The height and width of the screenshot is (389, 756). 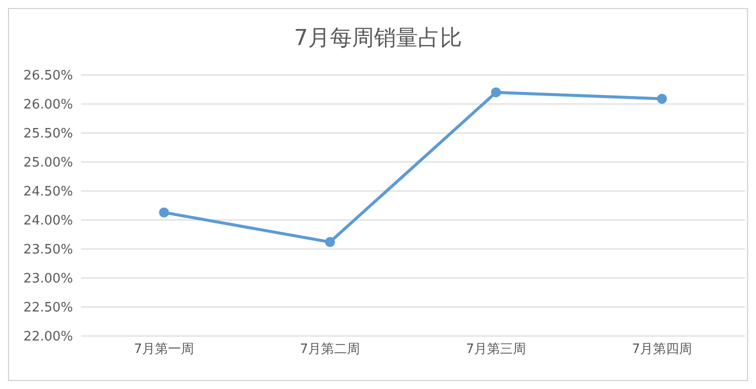 What do you see at coordinates (330, 350) in the screenshot?
I see `x-tick-label: 7月第二周` at bounding box center [330, 350].